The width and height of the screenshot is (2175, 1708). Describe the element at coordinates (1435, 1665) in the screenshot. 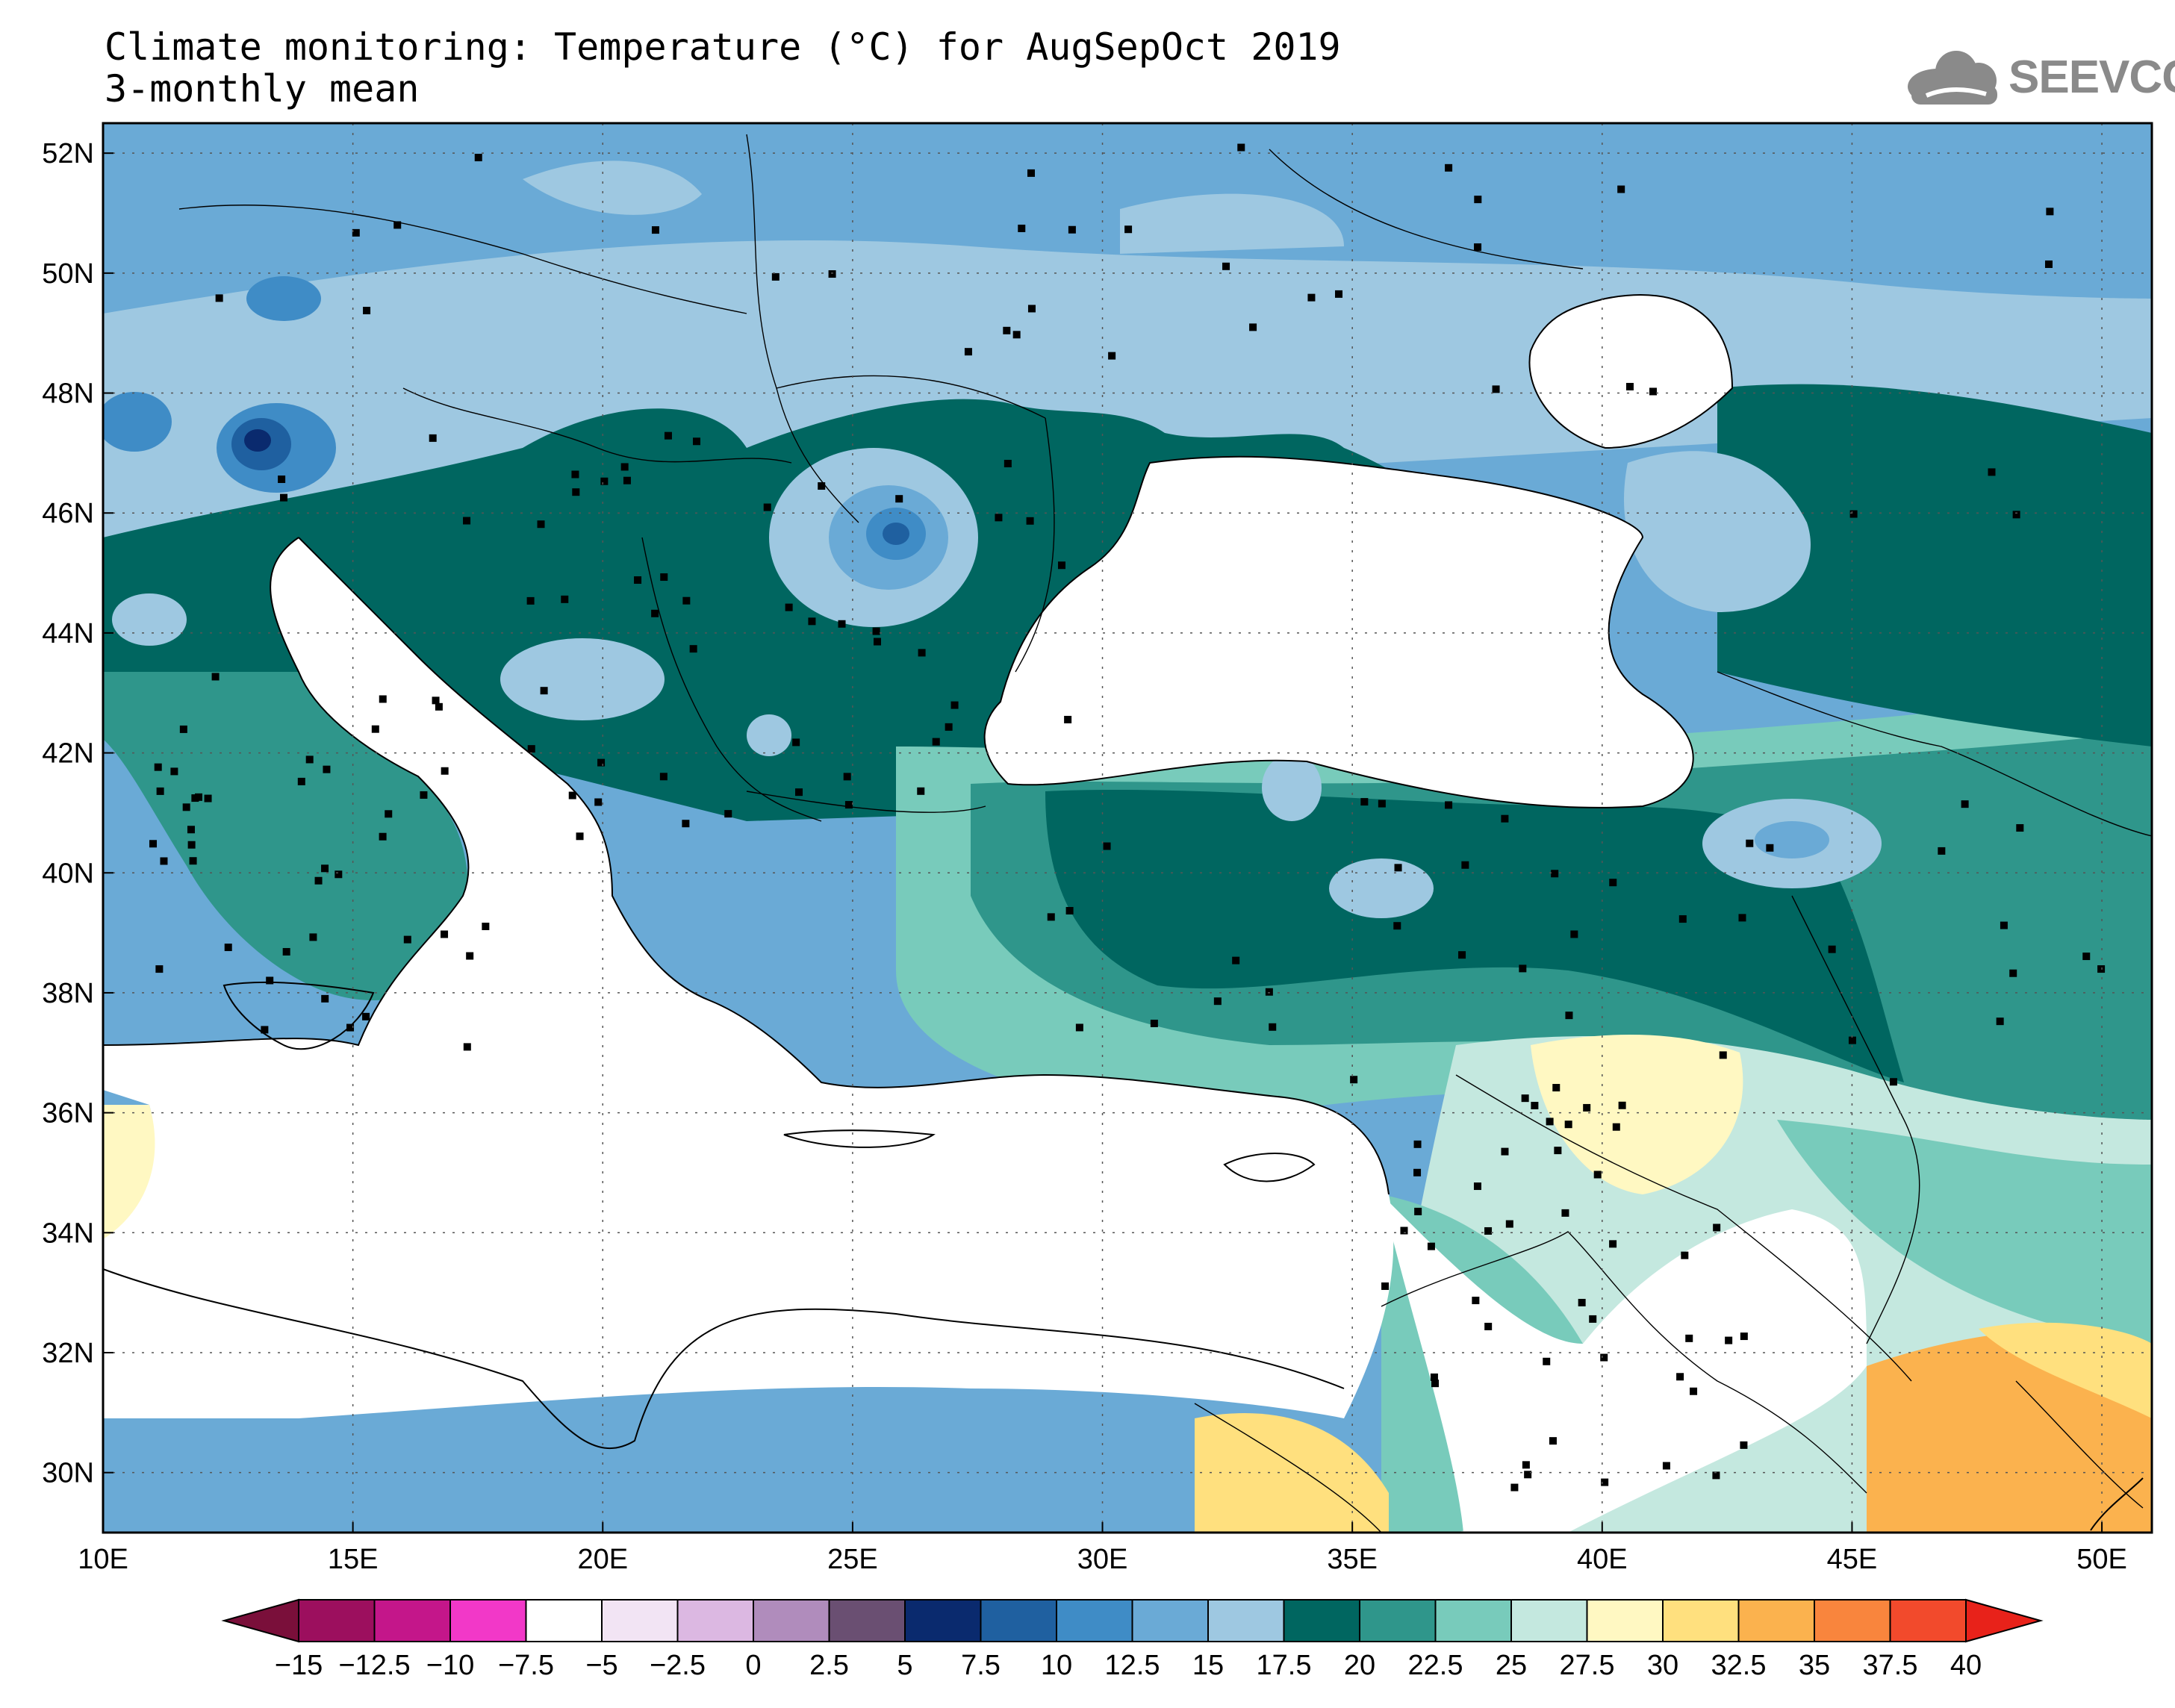

I see `colorbar-label: 22.5` at that location.